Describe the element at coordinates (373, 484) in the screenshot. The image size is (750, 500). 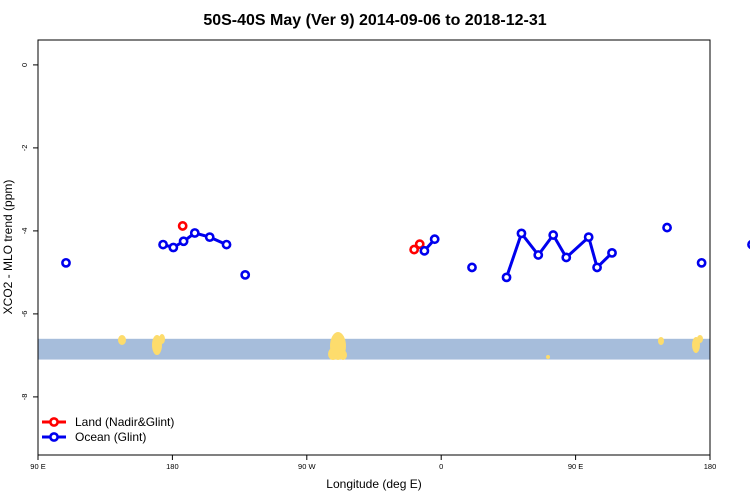
I see `x-axis-label: Longitude (deg E)` at that location.